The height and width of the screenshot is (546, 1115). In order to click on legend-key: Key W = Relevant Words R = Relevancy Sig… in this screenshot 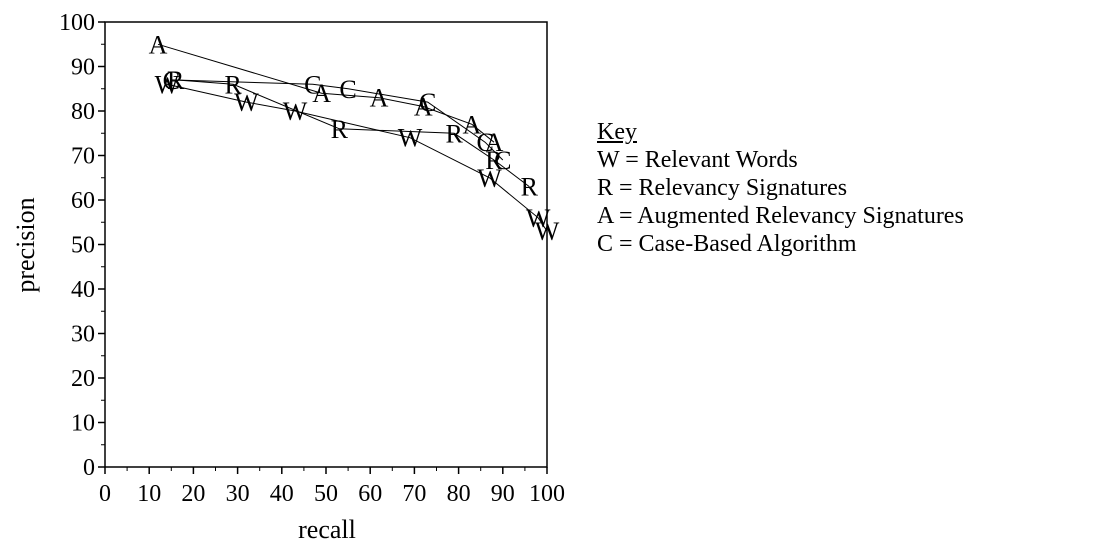, I will do `click(780, 188)`.